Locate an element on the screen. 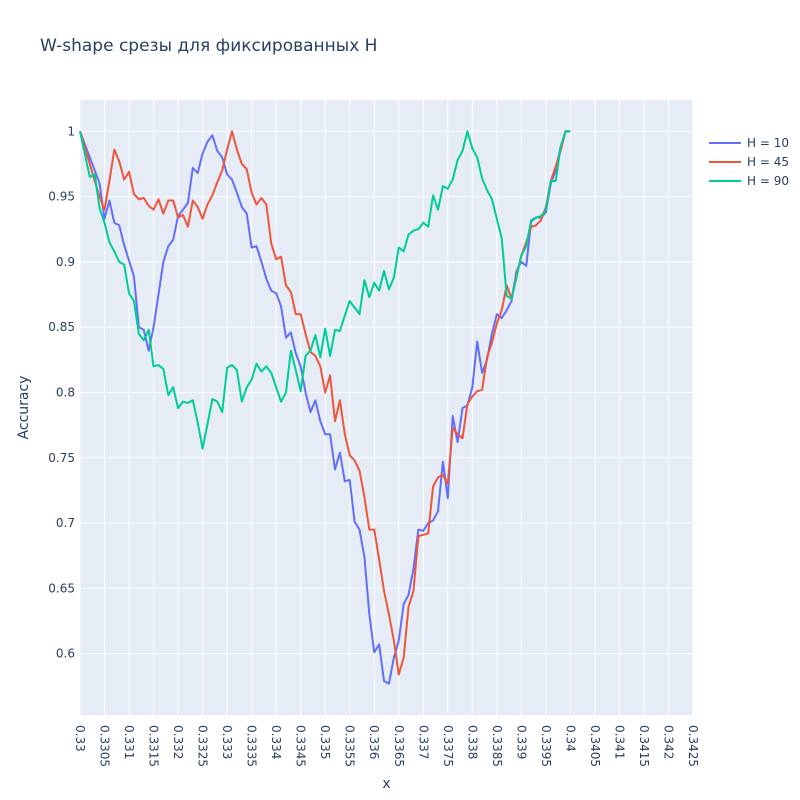 The image size is (800, 800). y-tick-label: 0.7 is located at coordinates (65, 523).